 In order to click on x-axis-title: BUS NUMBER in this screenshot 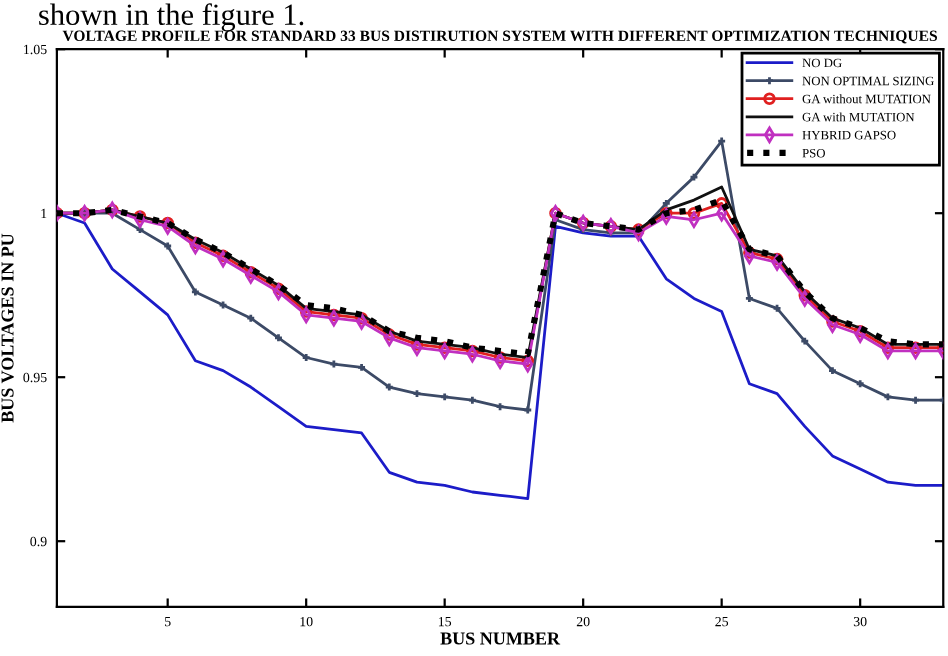, I will do `click(500, 638)`.